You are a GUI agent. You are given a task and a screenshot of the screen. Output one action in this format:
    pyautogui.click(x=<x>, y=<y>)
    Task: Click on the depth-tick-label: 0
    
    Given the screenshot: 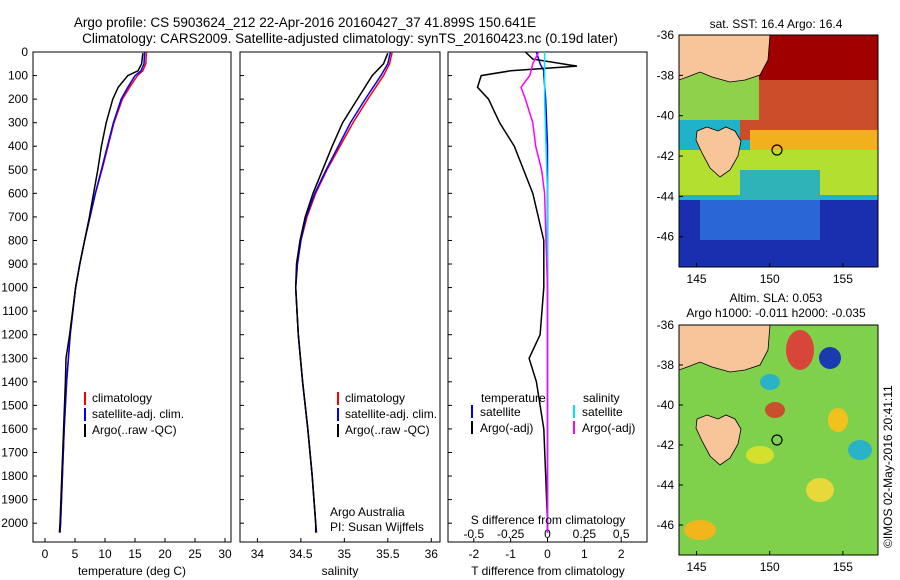 What is the action you would take?
    pyautogui.click(x=24, y=52)
    